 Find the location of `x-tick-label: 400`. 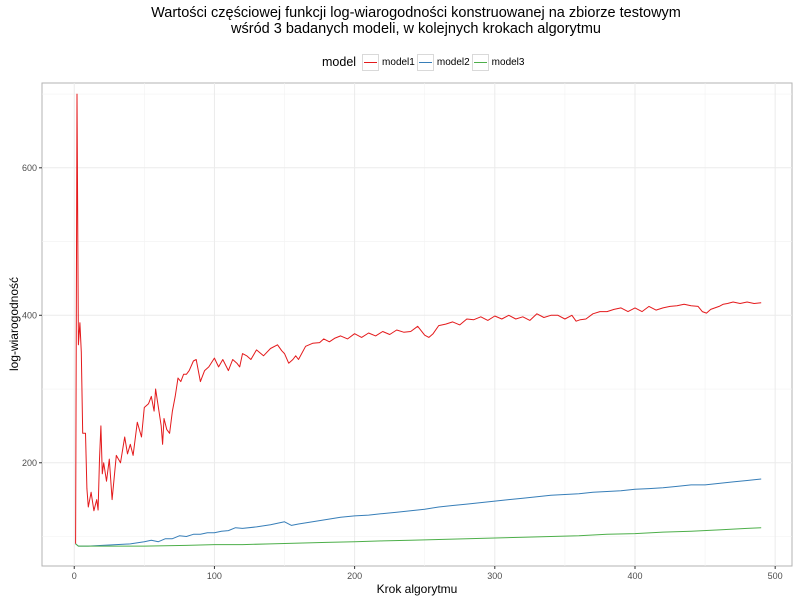

x-tick-label: 400 is located at coordinates (634, 576).